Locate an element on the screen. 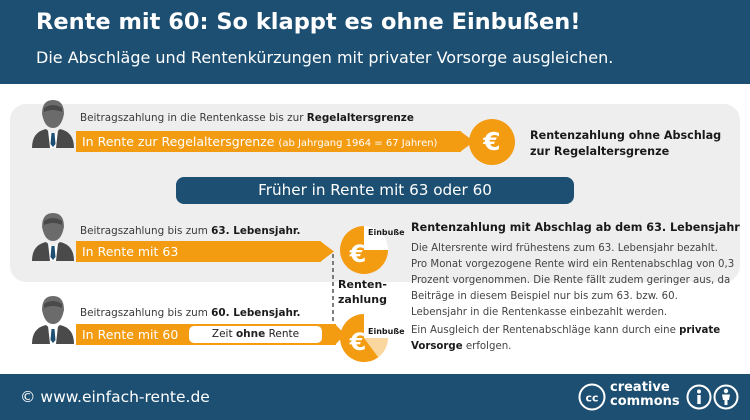 This screenshot has width=750, height=420. cc-text: creative commons is located at coordinates (645, 395).